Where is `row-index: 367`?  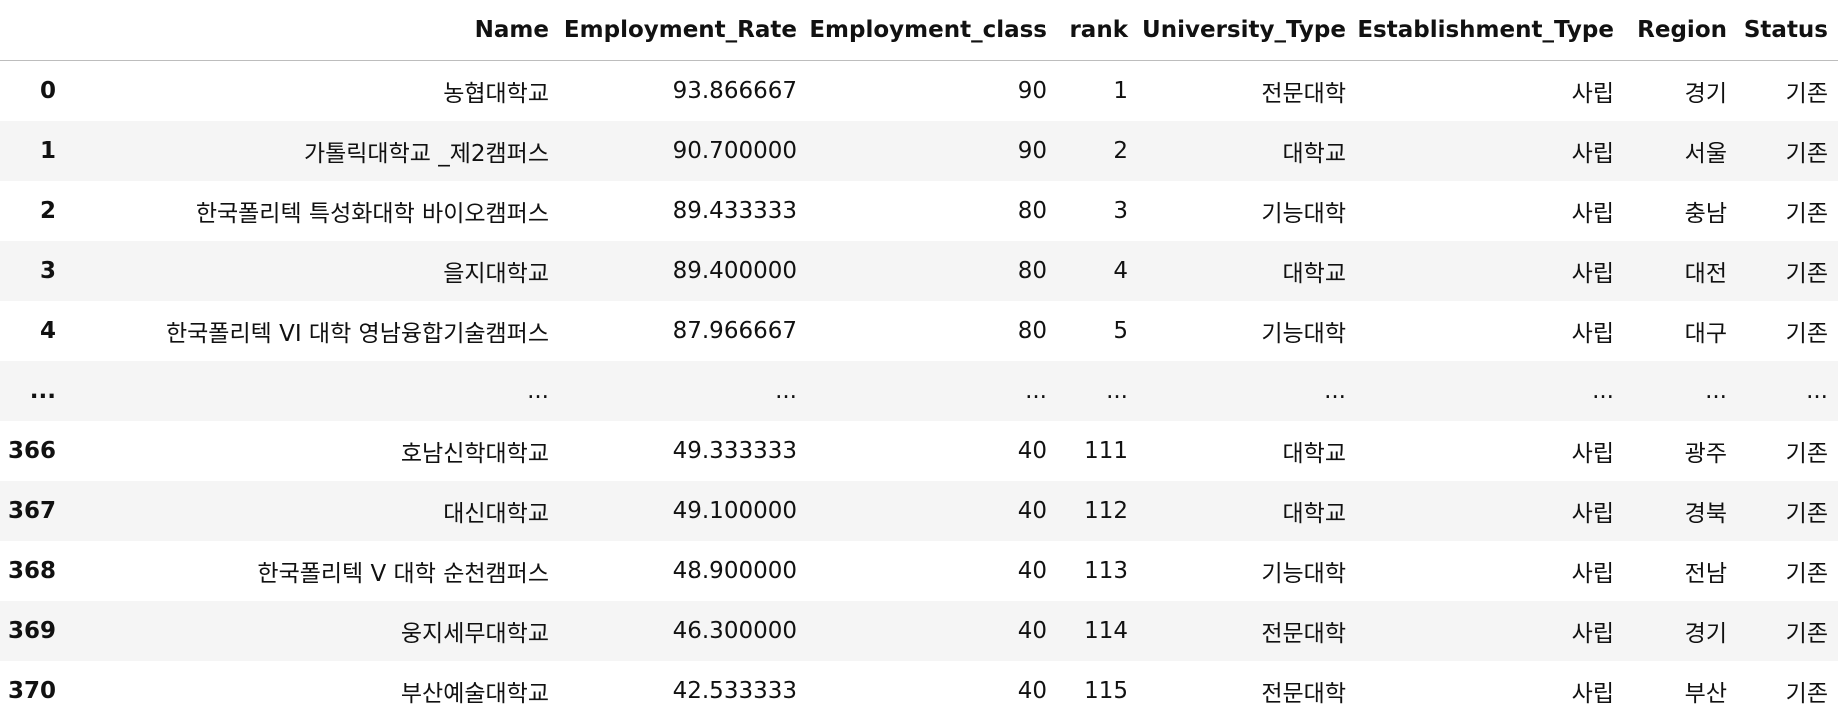 row-index: 367 is located at coordinates (31, 511).